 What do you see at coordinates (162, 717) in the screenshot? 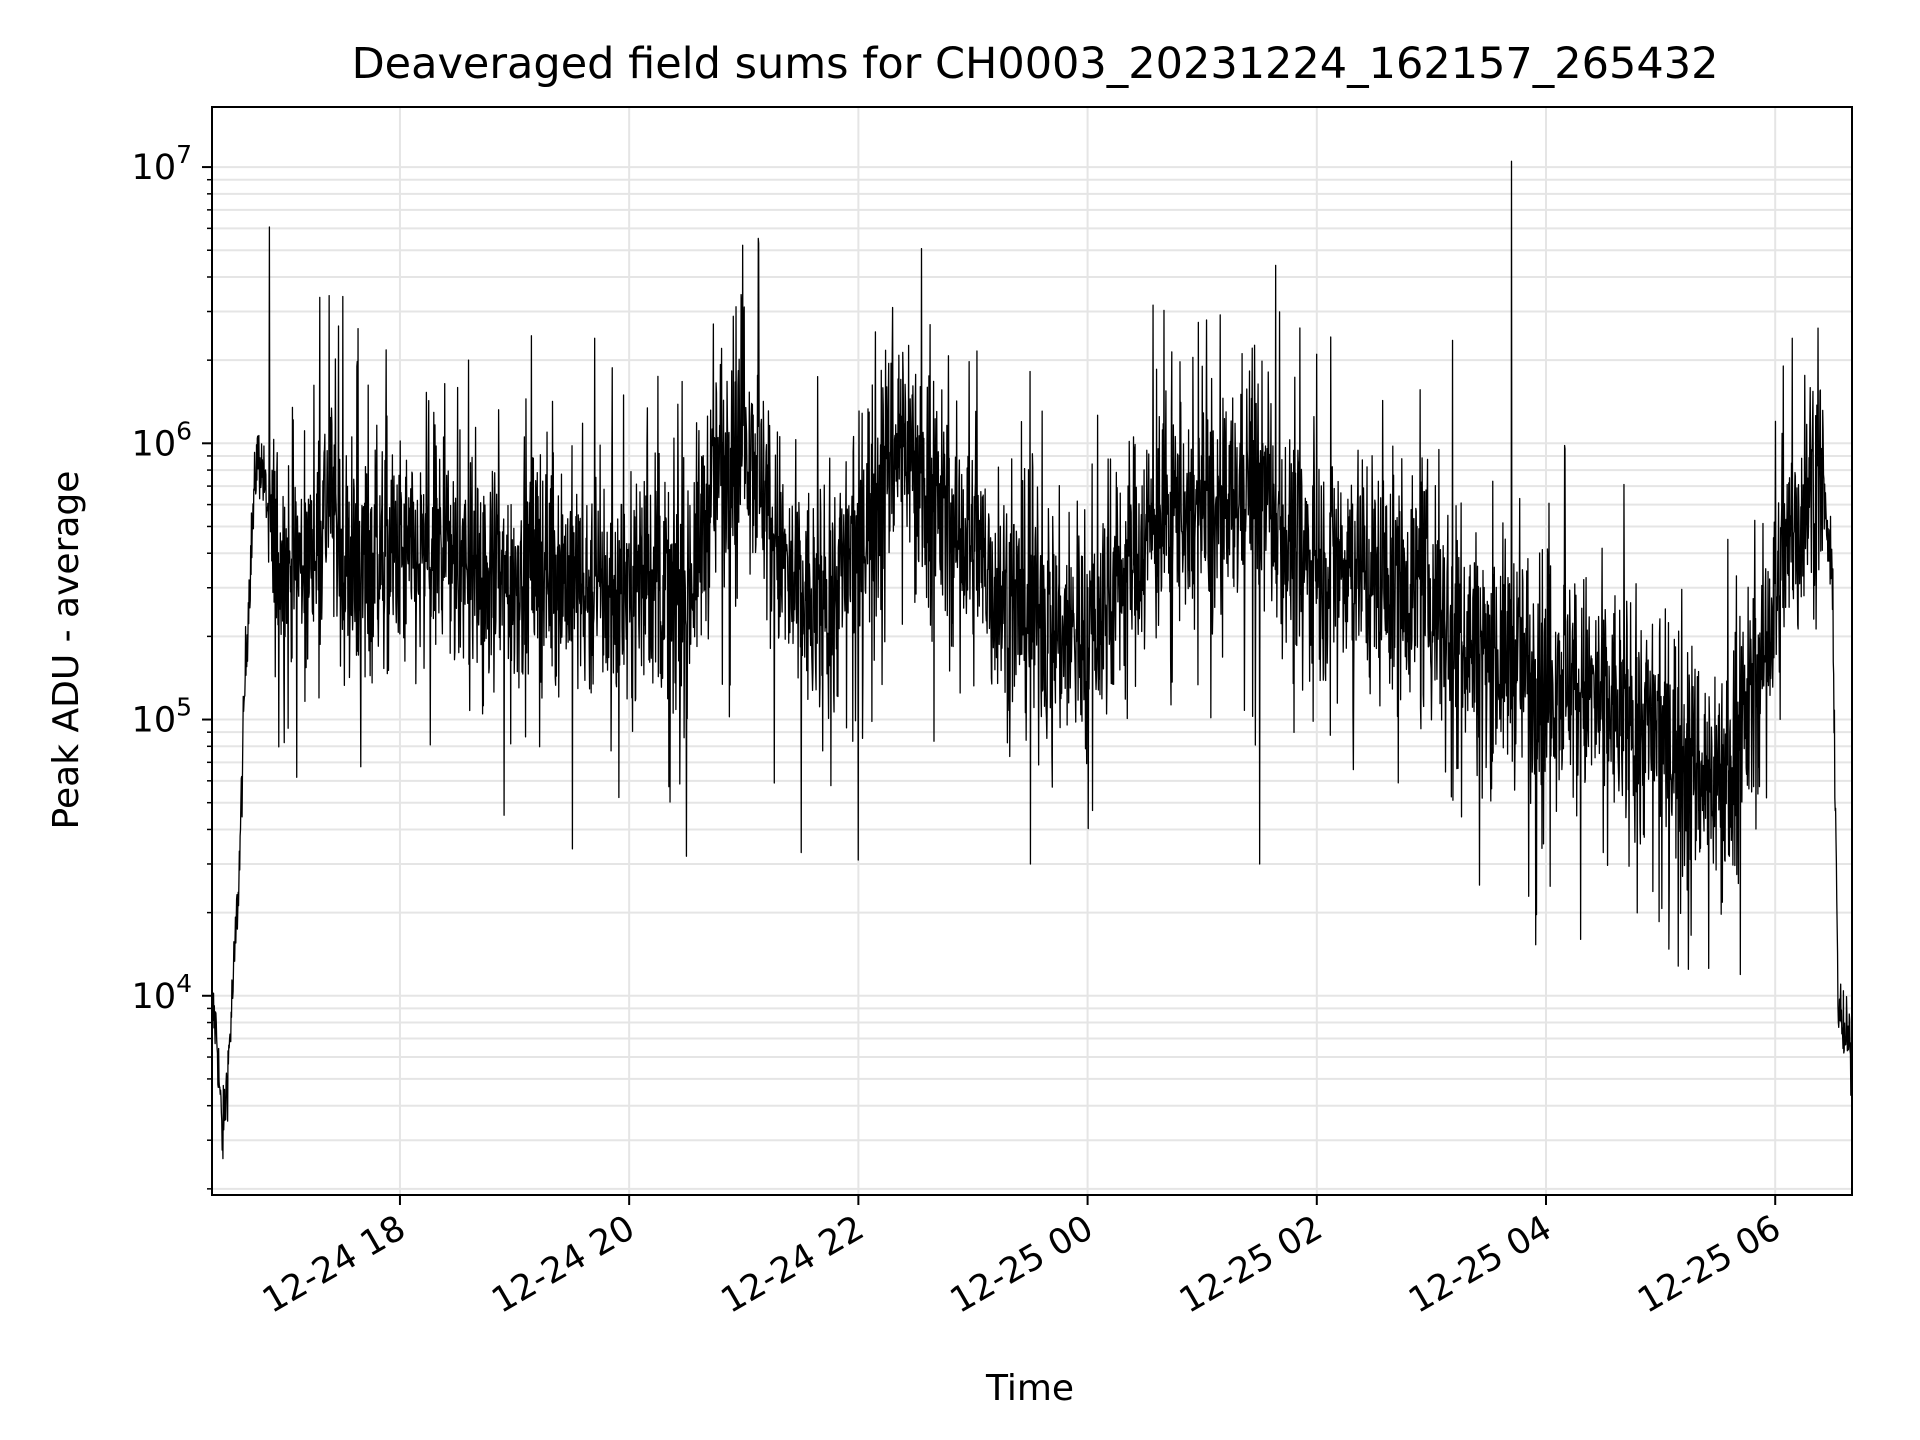
I see `y-tick-label: 10⁵` at bounding box center [162, 717].